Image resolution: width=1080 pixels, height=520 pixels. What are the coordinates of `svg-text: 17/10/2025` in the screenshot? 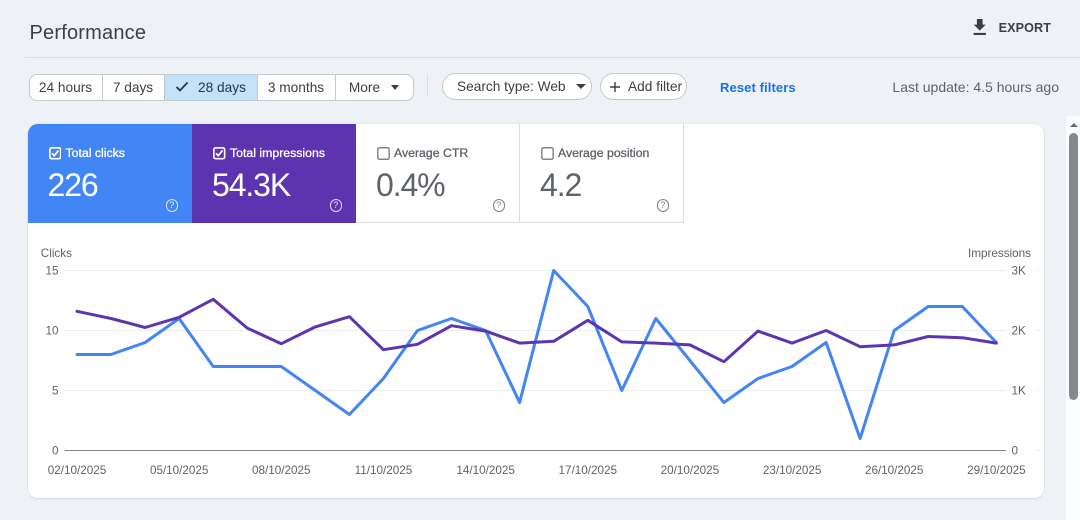 It's located at (588, 470).